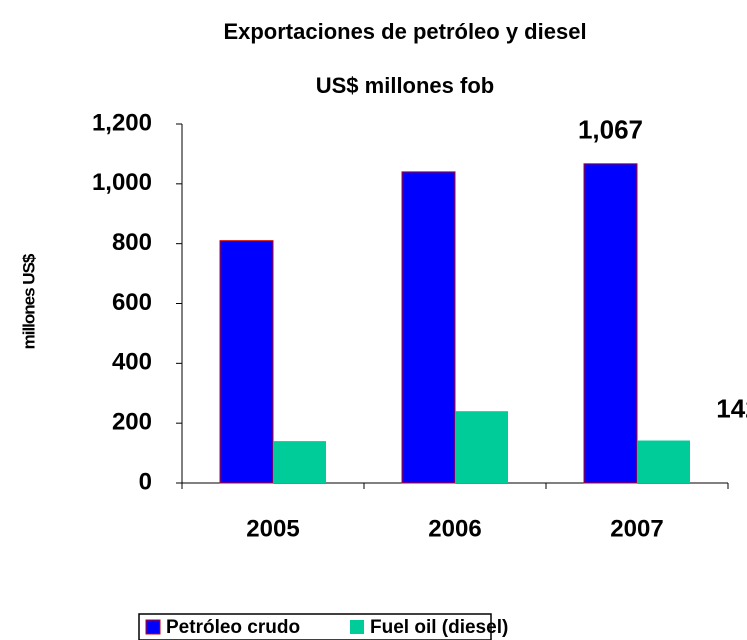 The image size is (747, 640). I want to click on legend-label: Petróleo crudo, so click(233, 627).